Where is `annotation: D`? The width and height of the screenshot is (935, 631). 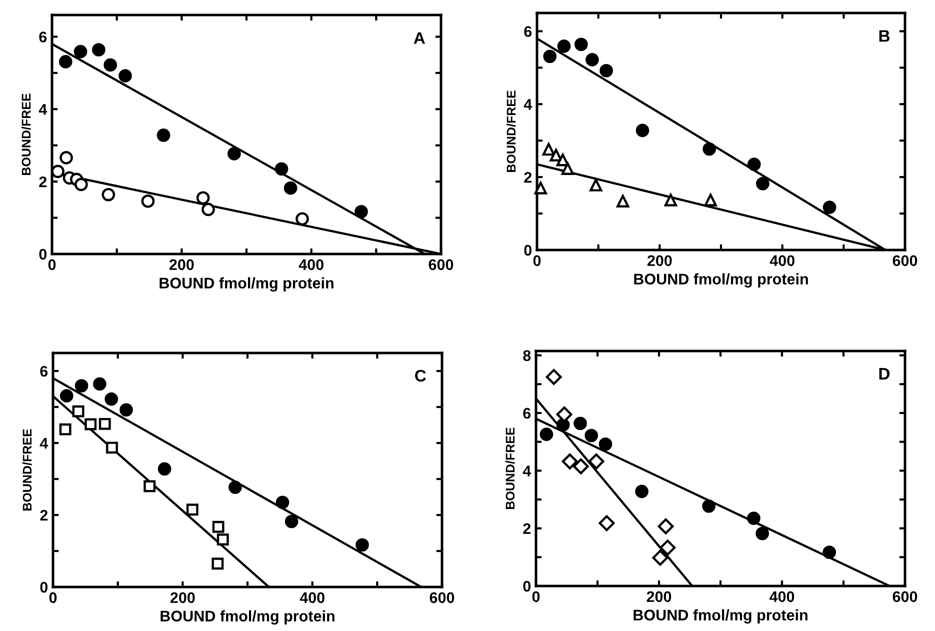 annotation: D is located at coordinates (884, 374).